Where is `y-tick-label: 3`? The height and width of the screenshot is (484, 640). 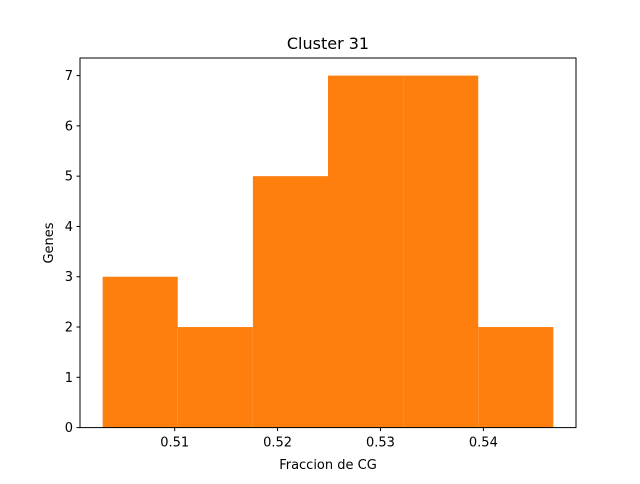 y-tick-label: 3 is located at coordinates (69, 277).